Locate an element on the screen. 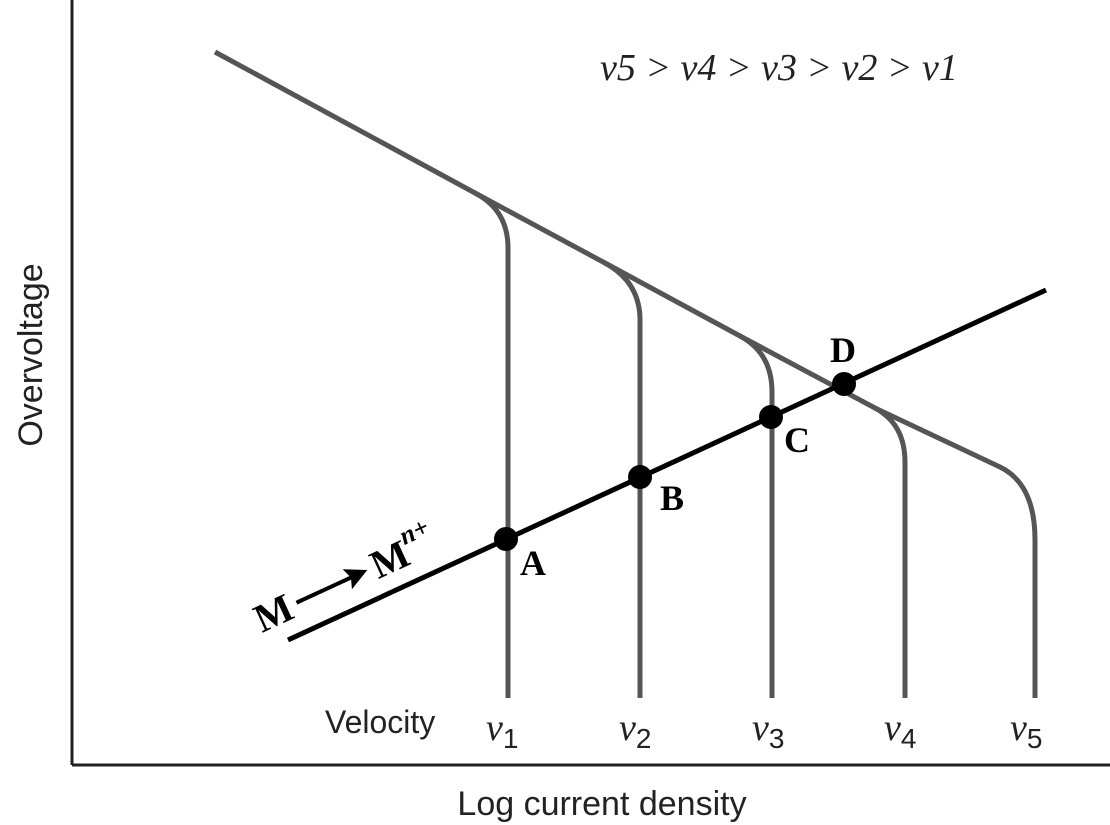 The image size is (1110, 825). velocity-subscript-v5: 5 is located at coordinates (1035, 738).